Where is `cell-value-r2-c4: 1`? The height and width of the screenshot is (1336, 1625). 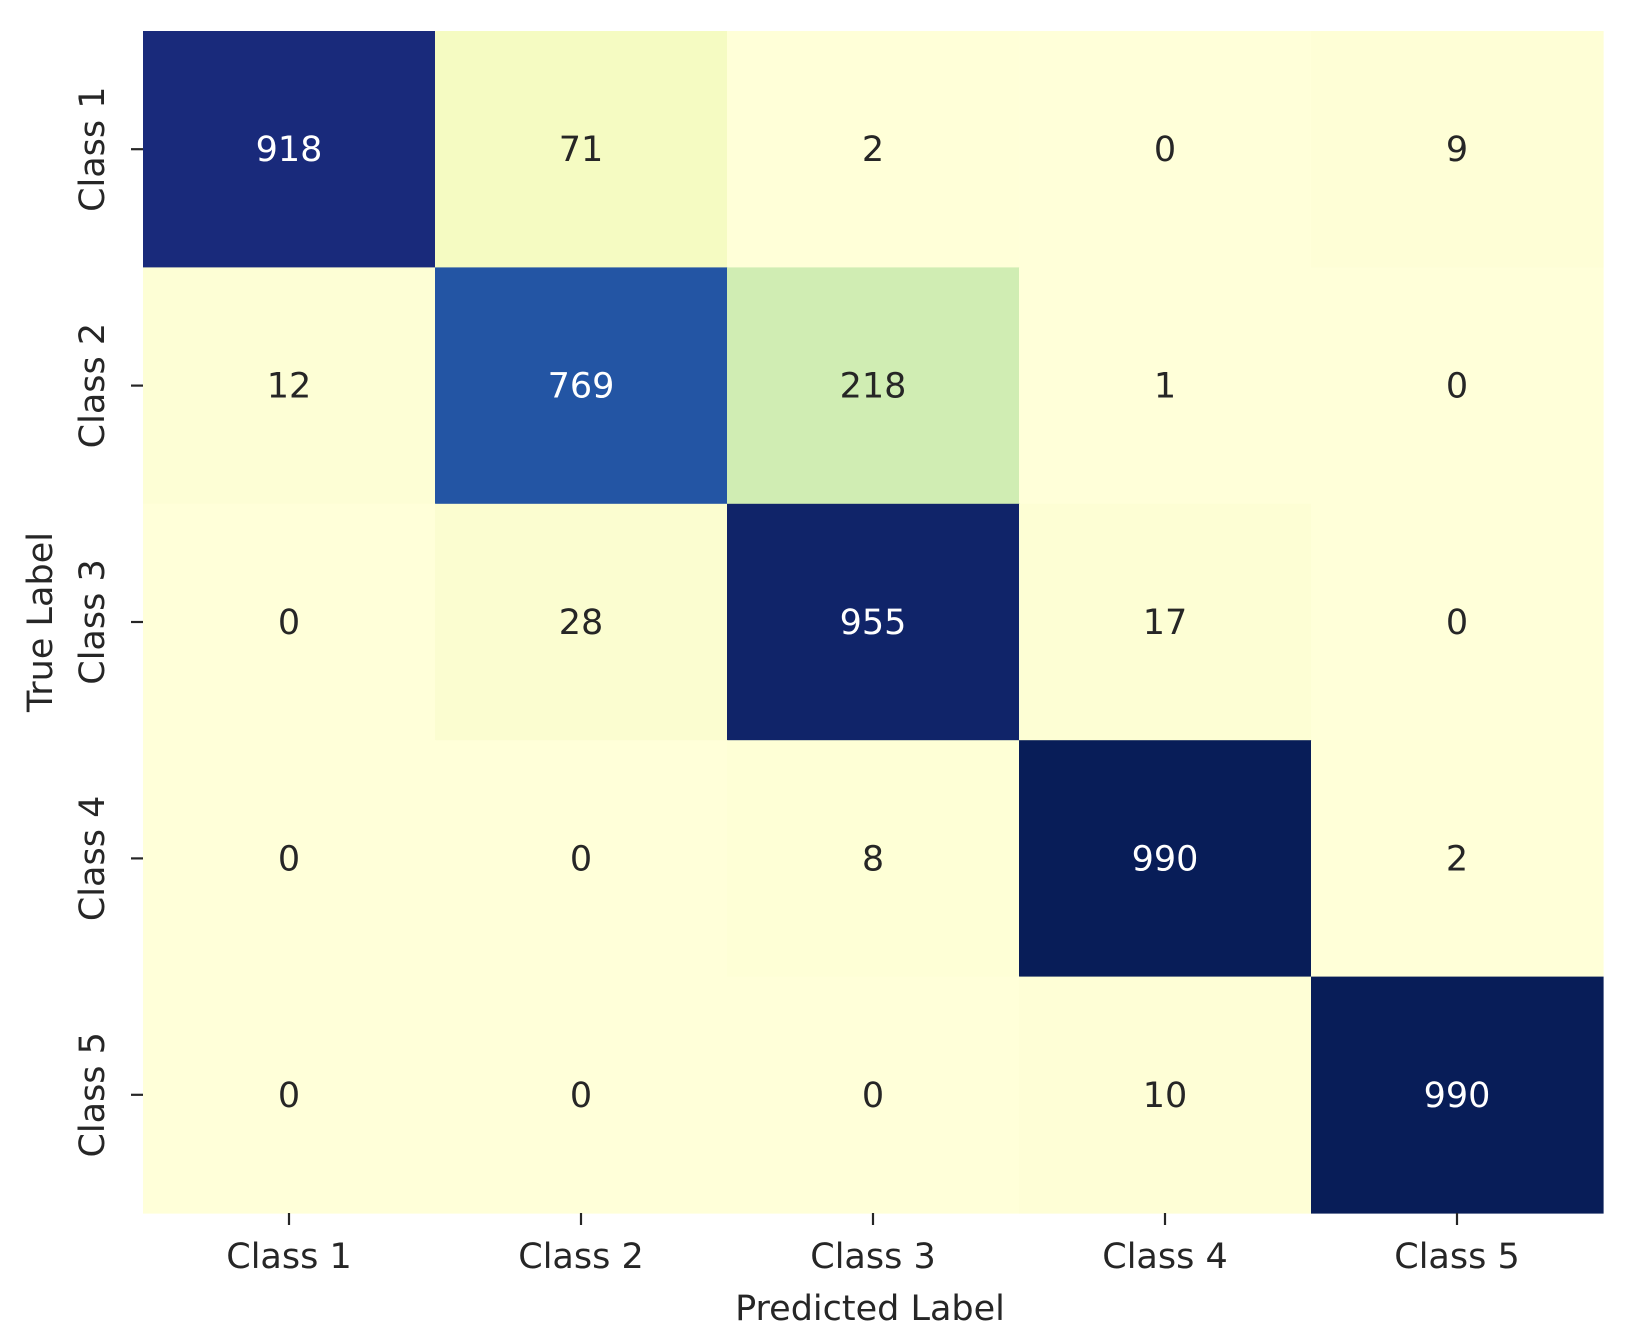 cell-value-r2-c4: 1 is located at coordinates (1165, 387).